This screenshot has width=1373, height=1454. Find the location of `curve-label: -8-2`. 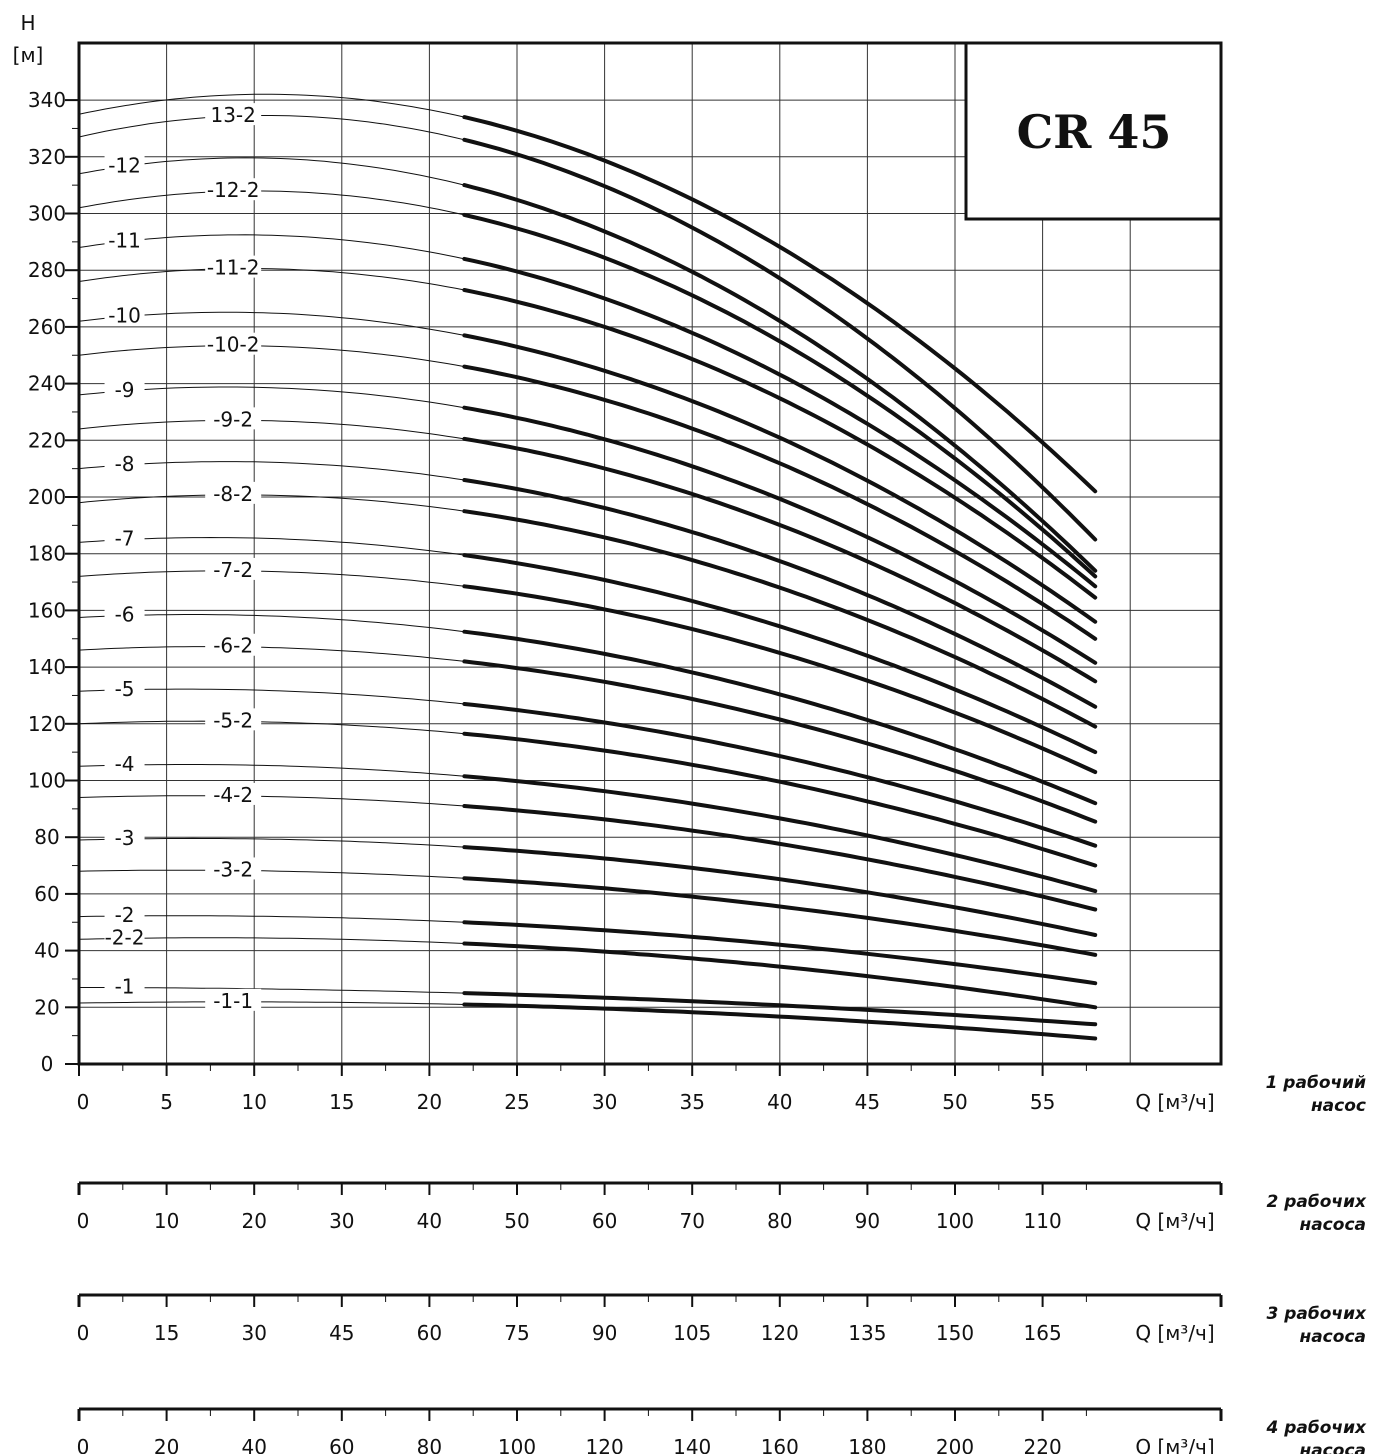

curve-label: -8-2 is located at coordinates (233, 494).